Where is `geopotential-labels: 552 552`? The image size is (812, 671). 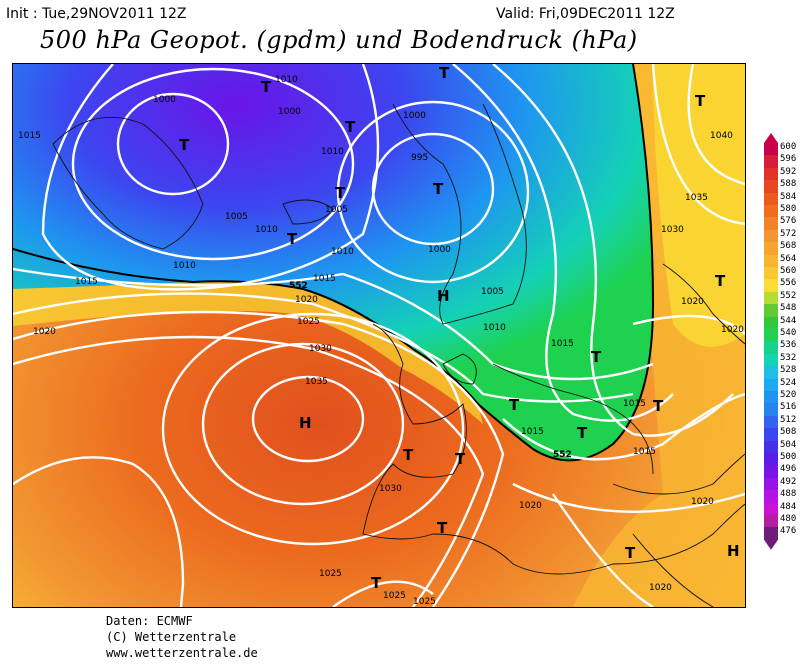 geopotential-labels: 552 552 is located at coordinates (430, 370).